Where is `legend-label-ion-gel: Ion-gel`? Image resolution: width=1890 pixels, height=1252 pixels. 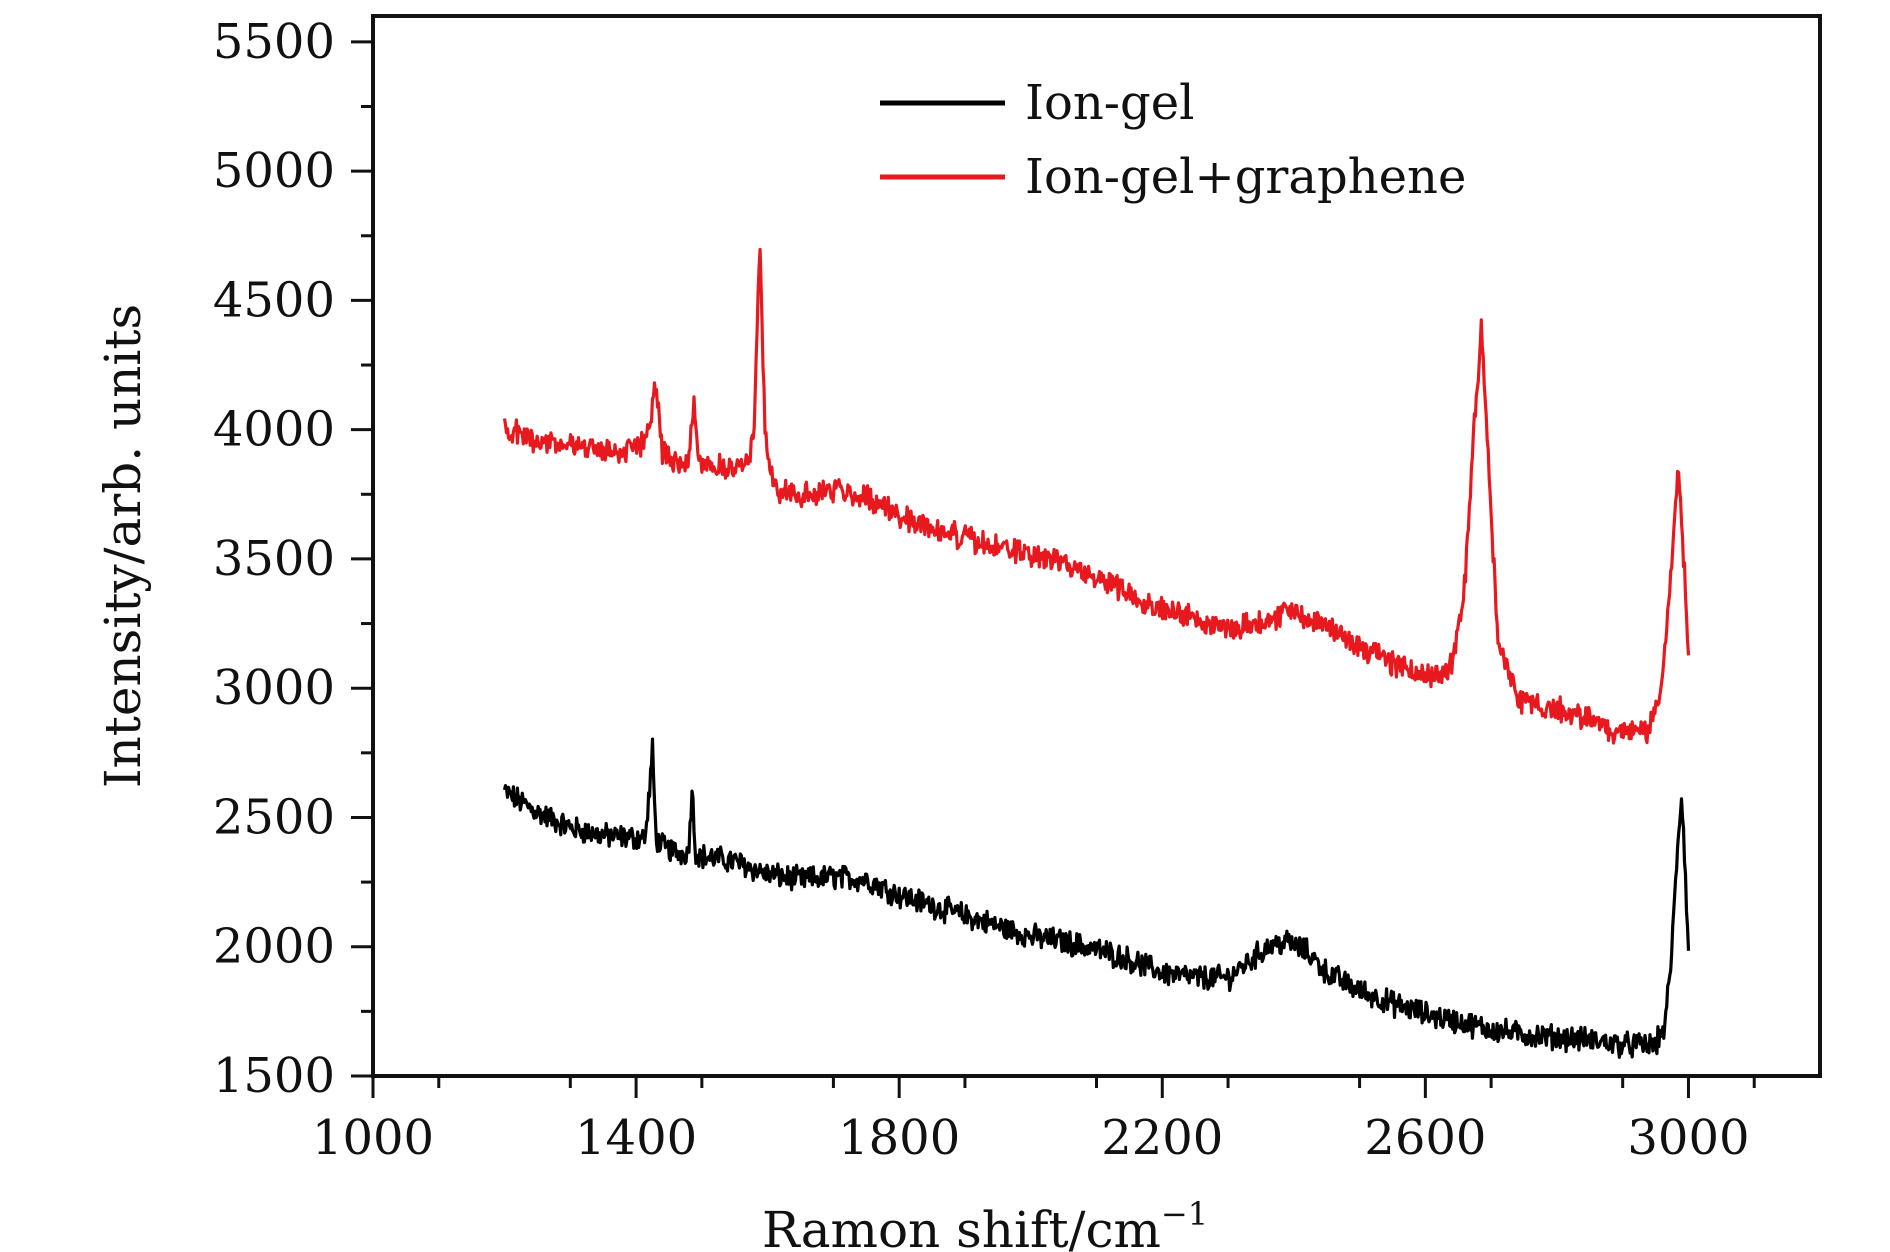 legend-label-ion-gel: Ion-gel is located at coordinates (1109, 103).